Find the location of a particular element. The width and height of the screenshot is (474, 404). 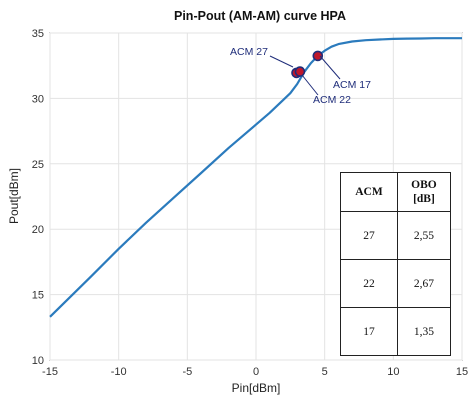

table-row: 17 1,35 is located at coordinates (396, 331).